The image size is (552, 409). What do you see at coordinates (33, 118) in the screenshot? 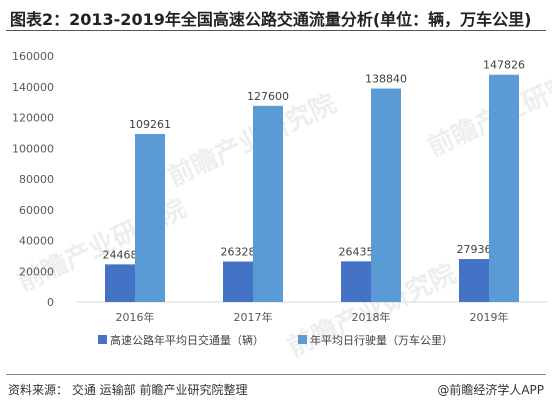
I see `y-tick-label: 120000` at bounding box center [33, 118].